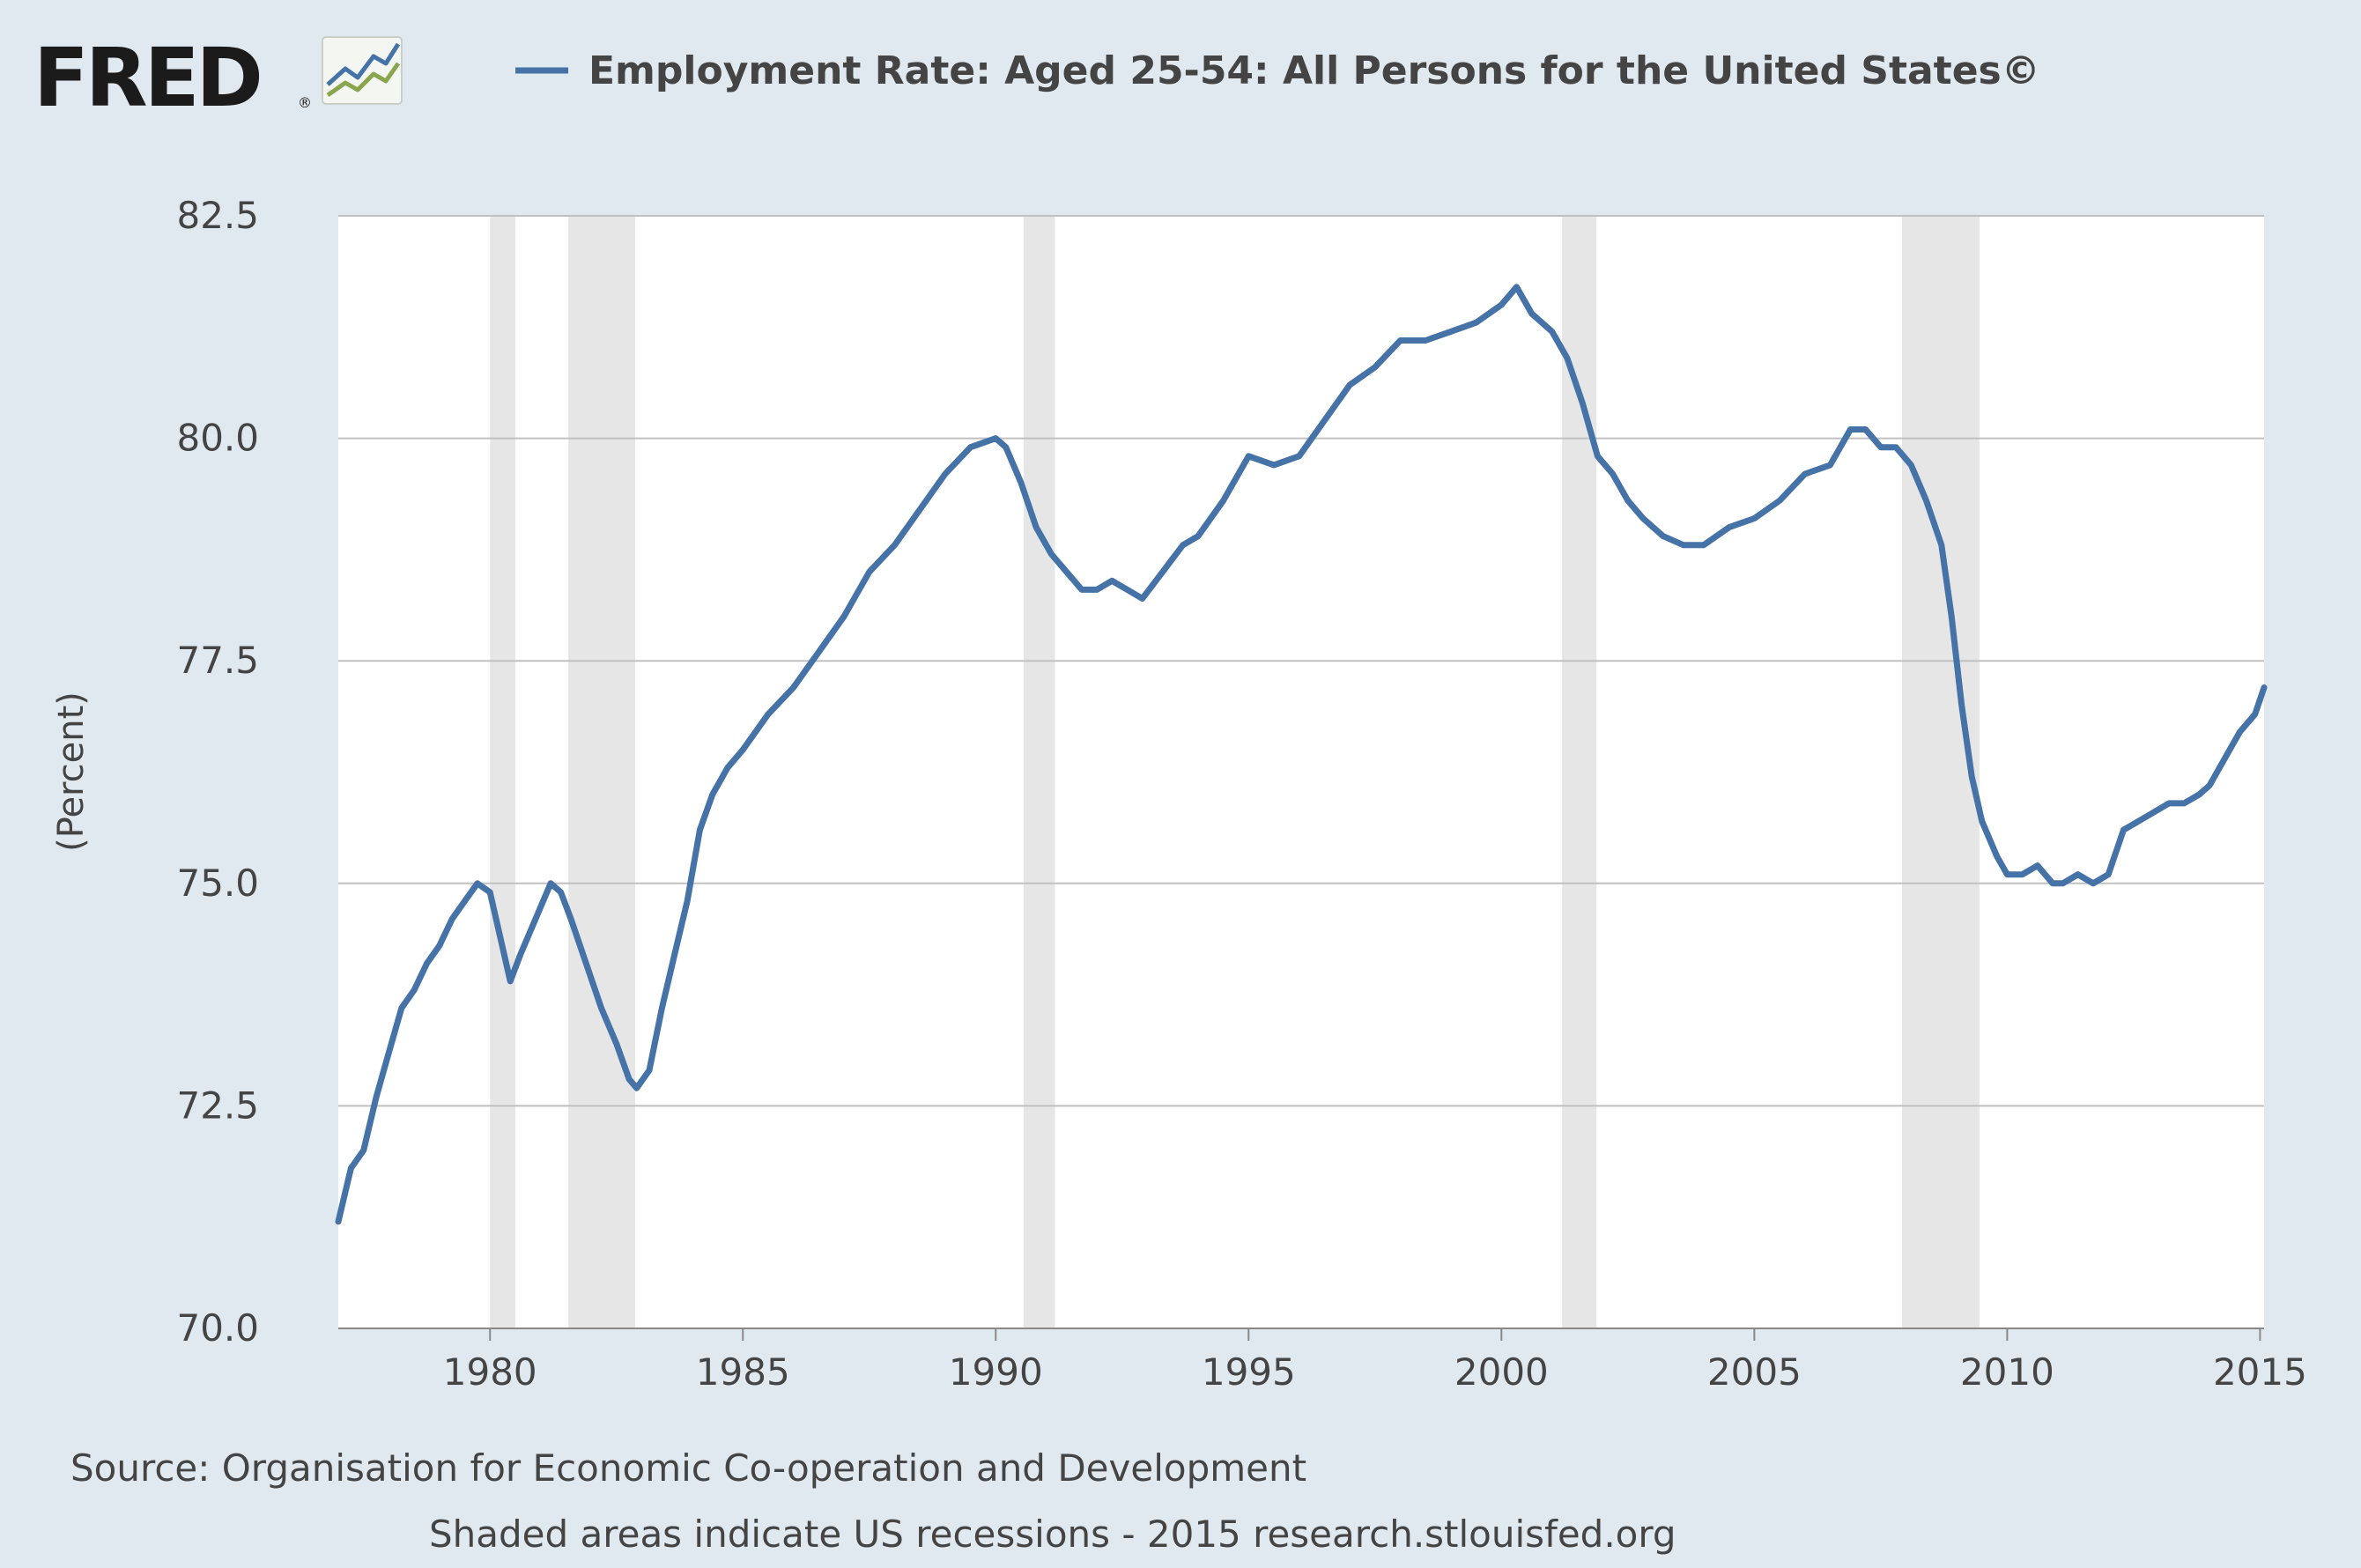 The height and width of the screenshot is (1568, 2361). What do you see at coordinates (146, 78) in the screenshot?
I see `fred-logo-text: FRED` at bounding box center [146, 78].